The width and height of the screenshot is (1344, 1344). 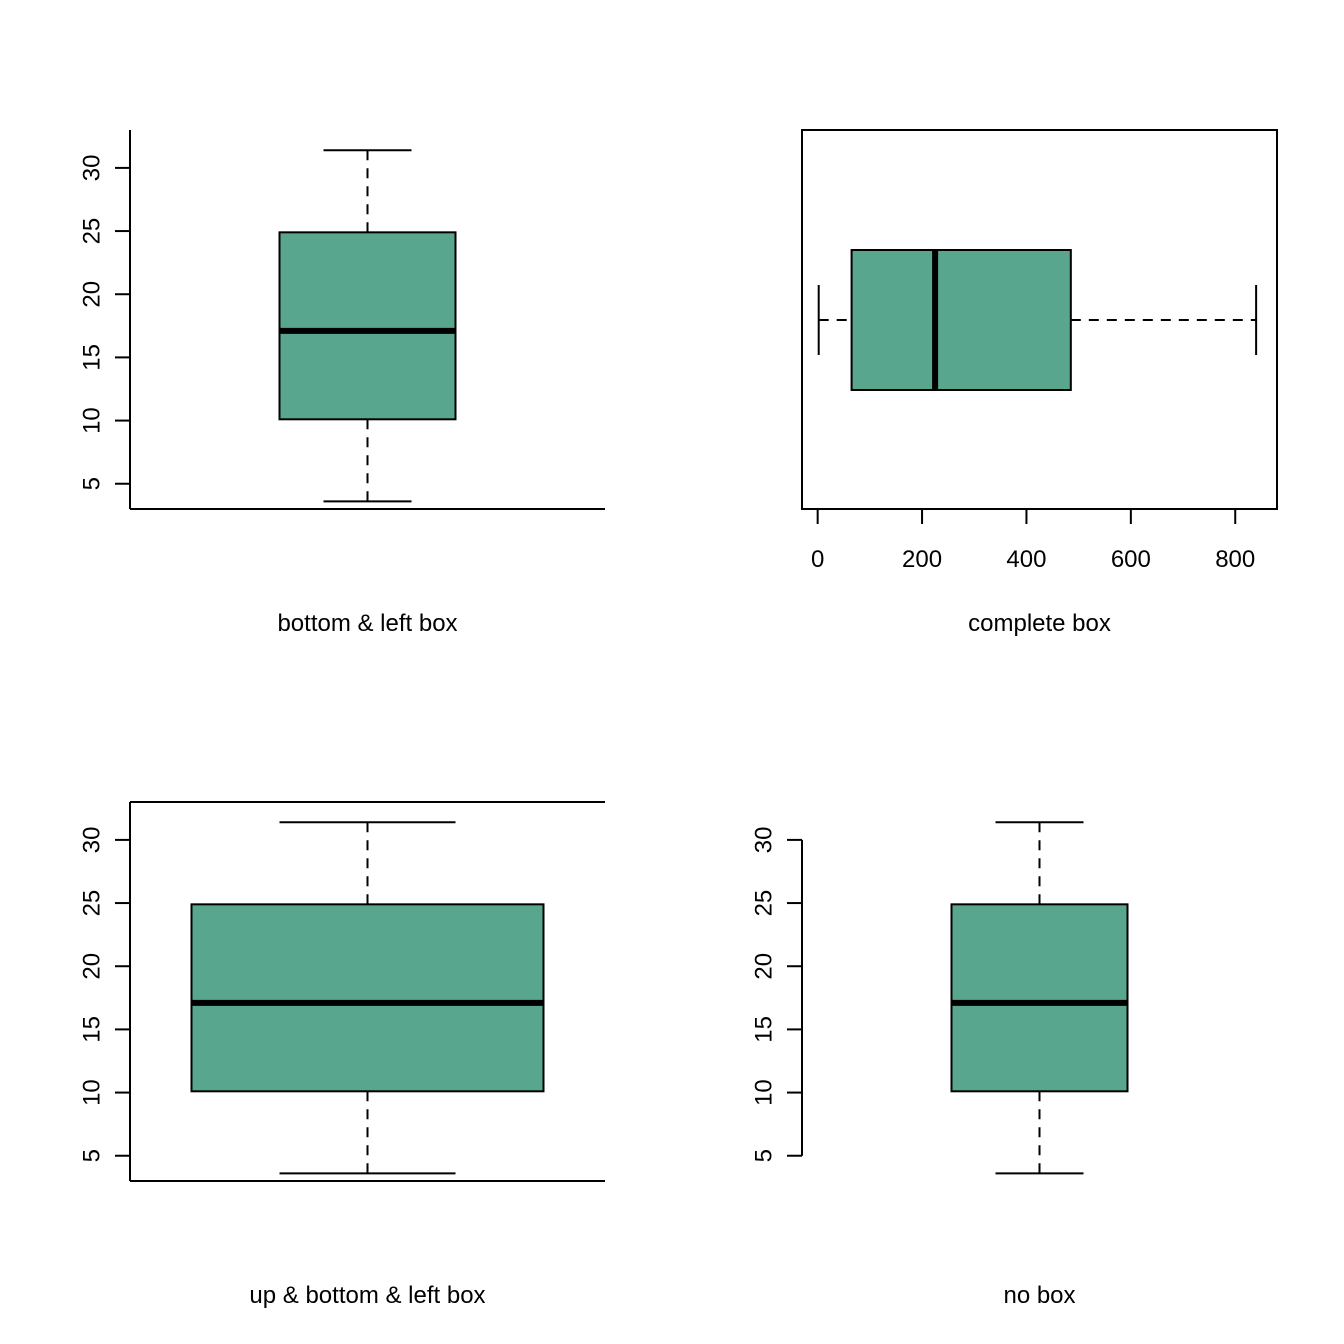 I want to click on panel-up-bottom-left-box: up & bottom & left box 5 10 15 20 25 30, so click(x=342, y=1055).